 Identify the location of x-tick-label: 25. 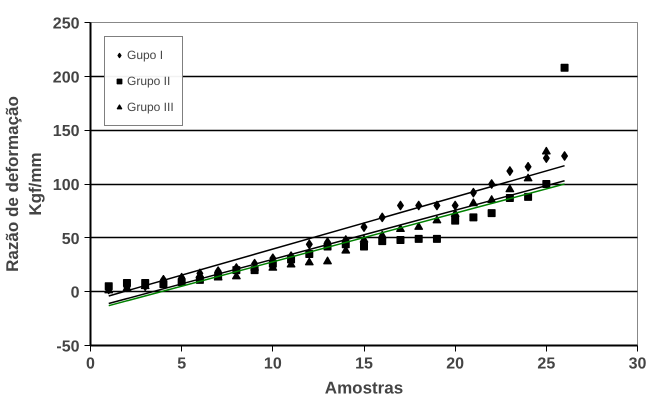
(546, 364).